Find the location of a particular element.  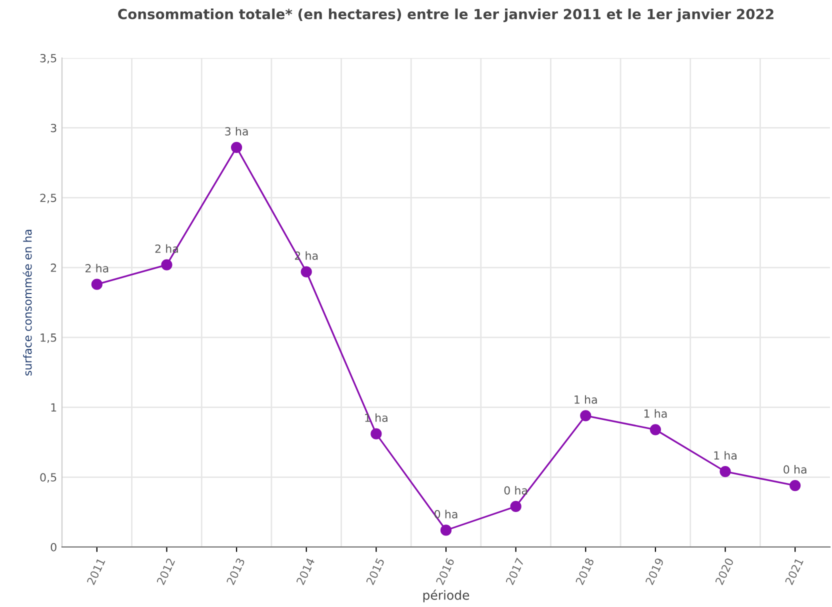

y-tick-label: 2 is located at coordinates (53, 268).